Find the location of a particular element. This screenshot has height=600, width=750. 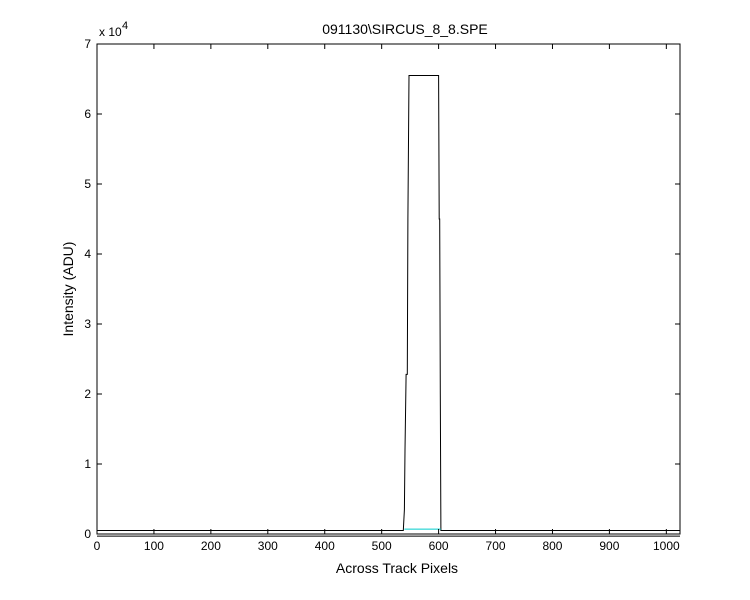

y-axis-multiplier: x 10 is located at coordinates (110, 32).